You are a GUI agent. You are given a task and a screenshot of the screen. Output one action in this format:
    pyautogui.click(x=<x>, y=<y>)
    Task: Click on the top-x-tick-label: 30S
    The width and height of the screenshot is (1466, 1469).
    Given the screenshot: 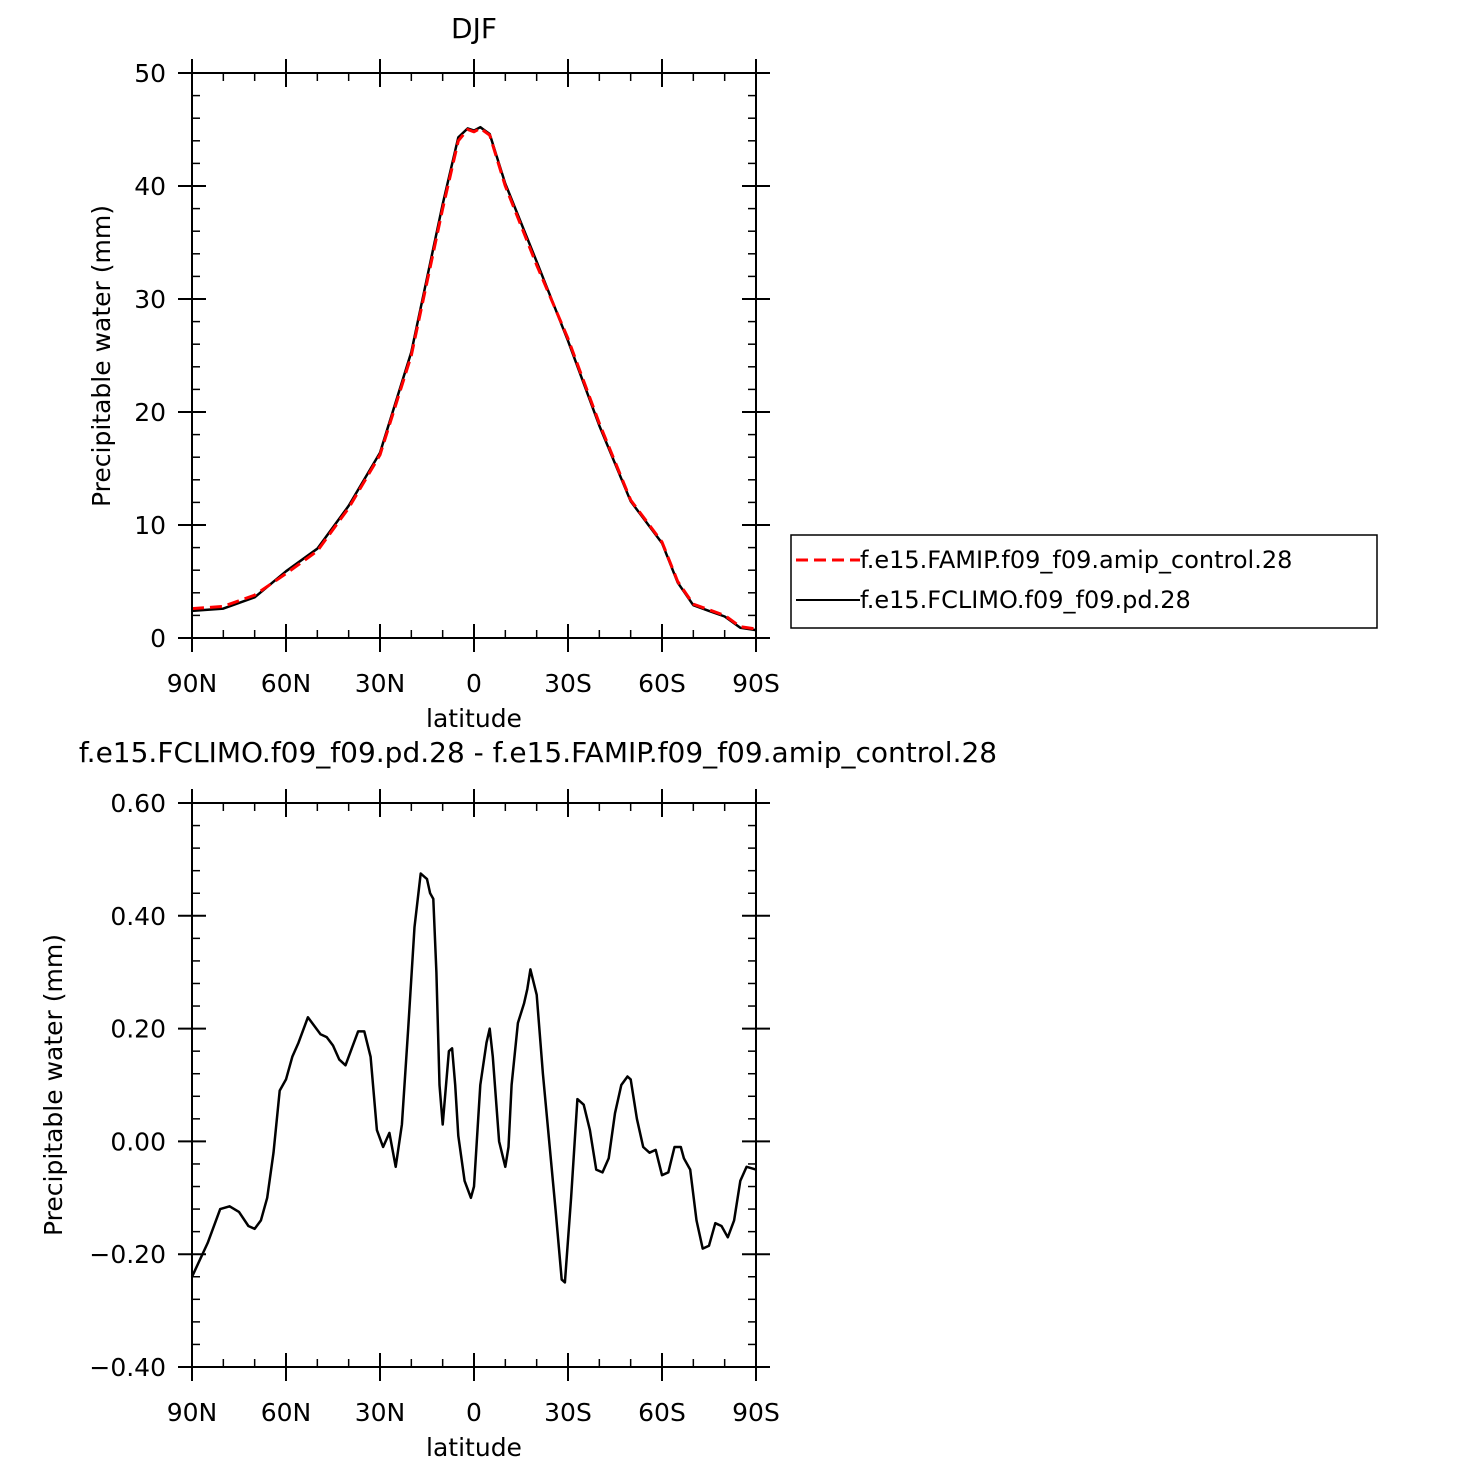 What is the action you would take?
    pyautogui.click(x=568, y=683)
    